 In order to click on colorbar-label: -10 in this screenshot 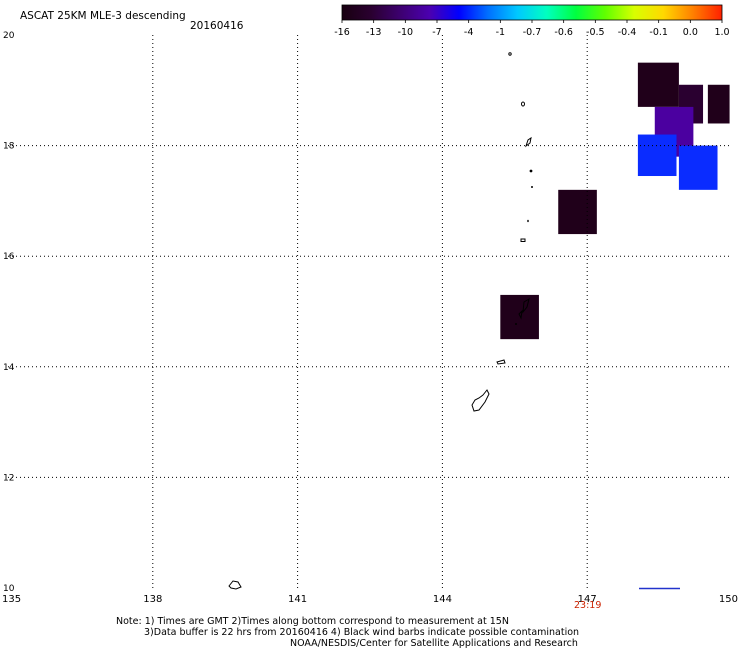, I will do `click(406, 32)`.